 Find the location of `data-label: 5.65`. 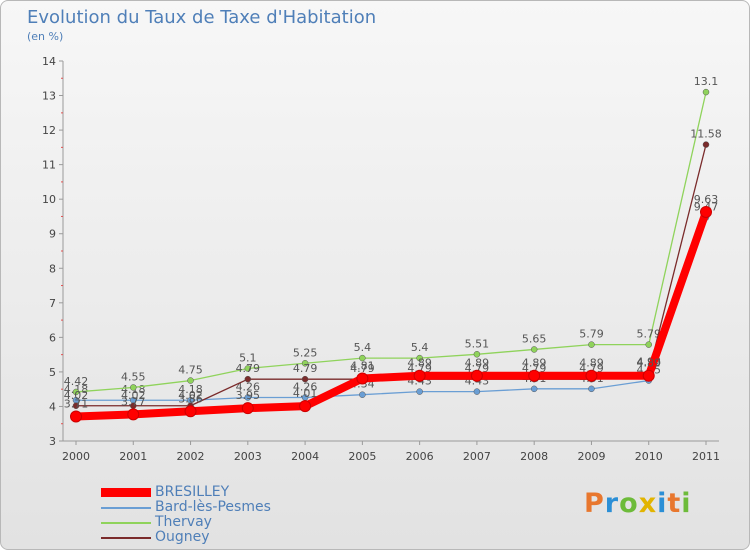

data-label: 5.65 is located at coordinates (534, 338).